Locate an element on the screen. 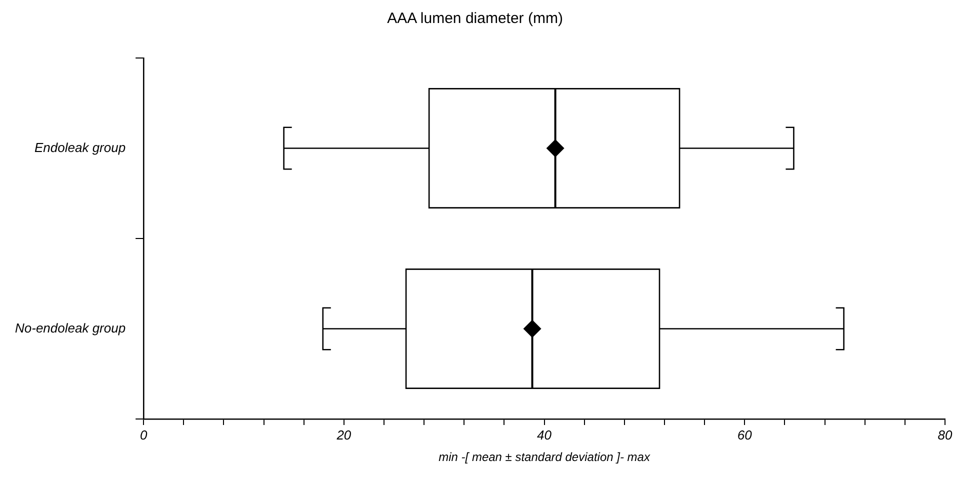  y-tick-label: No-endoleak group is located at coordinates (70, 328).